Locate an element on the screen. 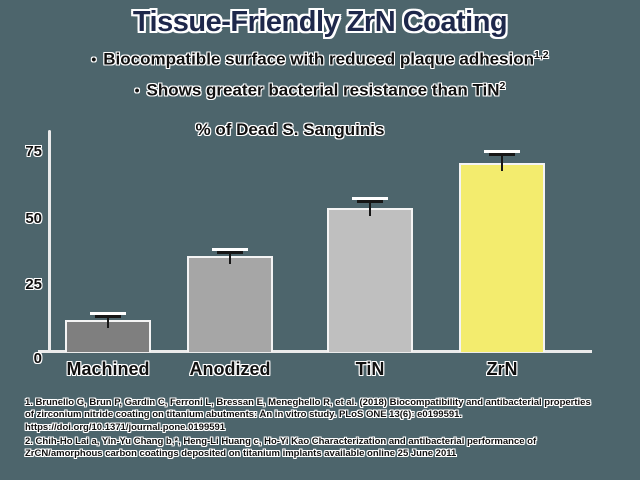 The width and height of the screenshot is (640, 480). y-tick-label-25: 25 is located at coordinates (33, 285).